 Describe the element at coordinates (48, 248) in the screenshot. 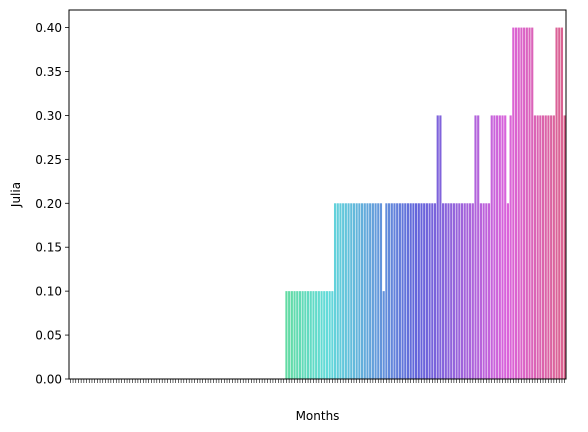

I see `y-tick-label: 0.15` at that location.